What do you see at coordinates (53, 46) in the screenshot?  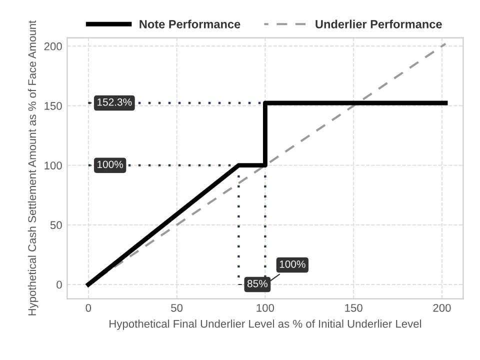 I see `y-tick-label: 200` at bounding box center [53, 46].